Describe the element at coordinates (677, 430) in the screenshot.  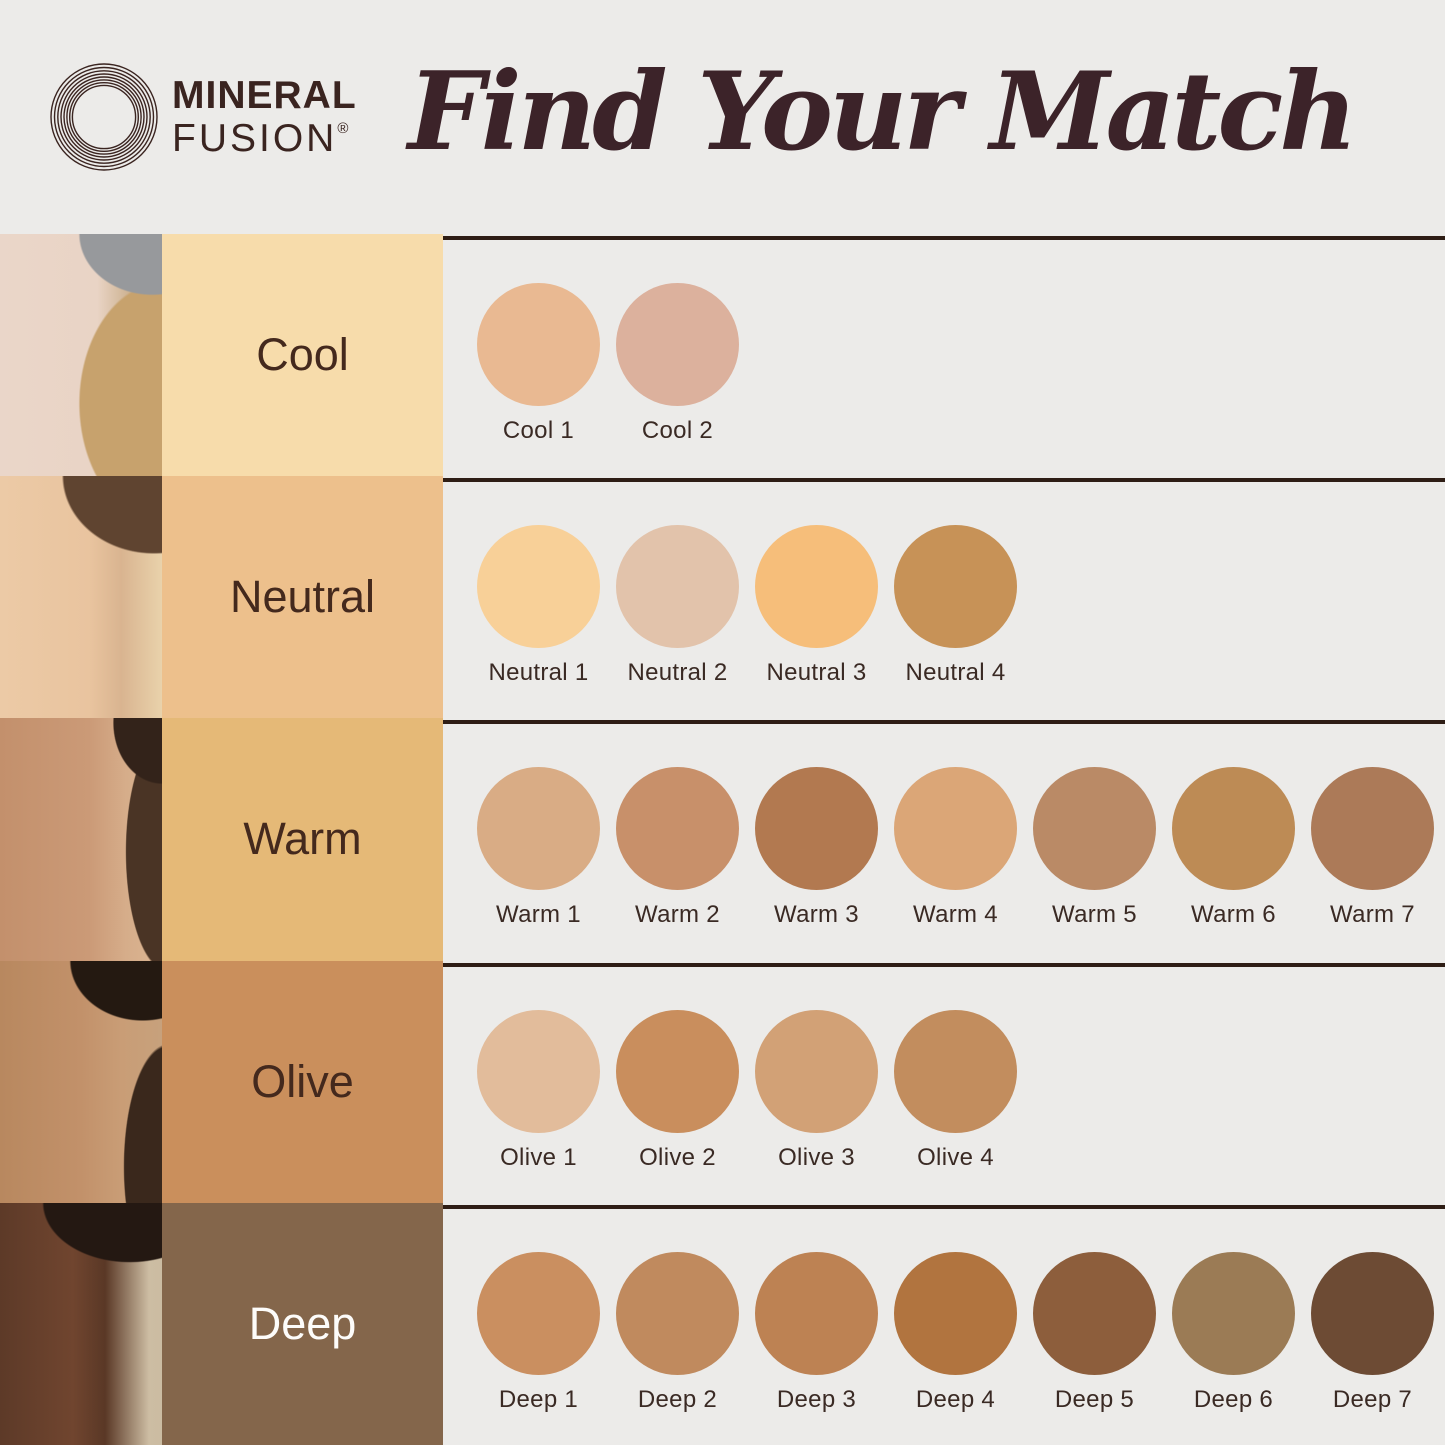
I see `shade-label: Cool 2` at that location.